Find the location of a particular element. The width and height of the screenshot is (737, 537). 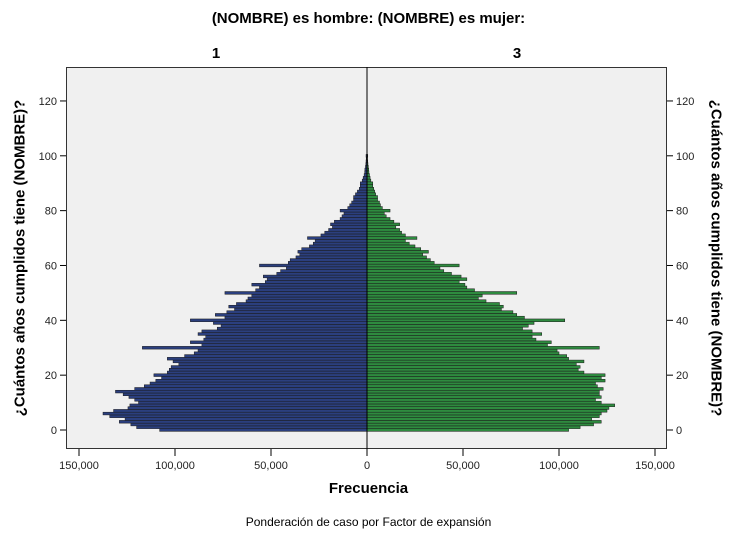

y-tick-label-right: 60 is located at coordinates (682, 266).